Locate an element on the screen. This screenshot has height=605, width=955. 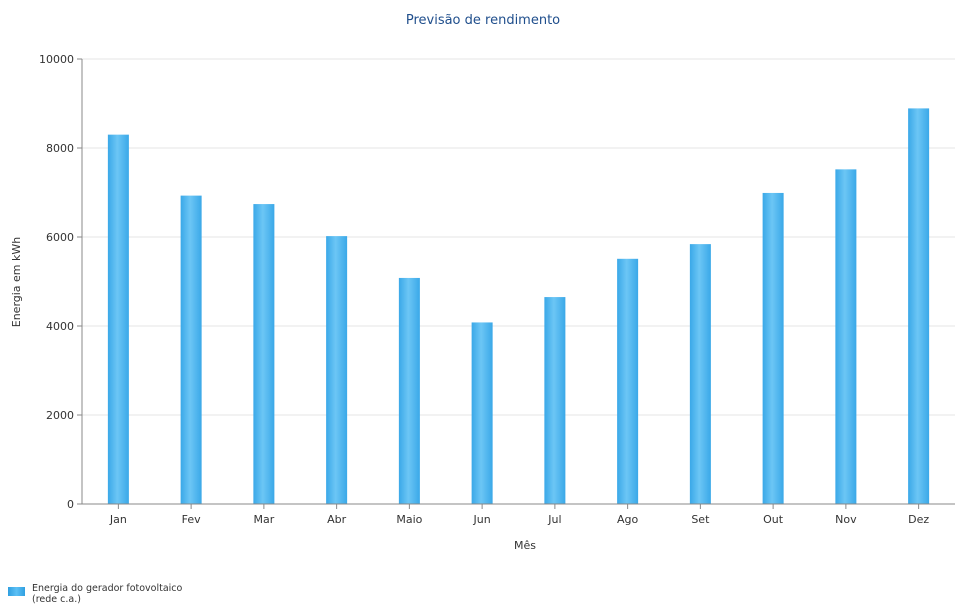
x-tick-label: Abr is located at coordinates (337, 519).